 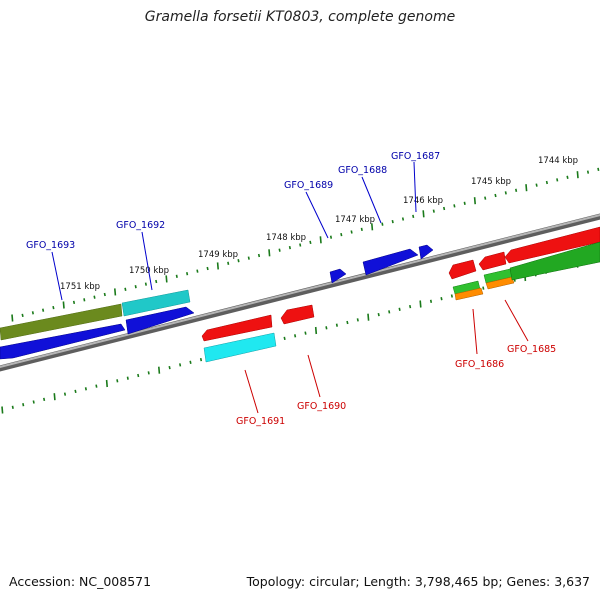 What do you see at coordinates (423, 201) in the screenshot?
I see `tick-label-1746: 1746 kbp` at bounding box center [423, 201].